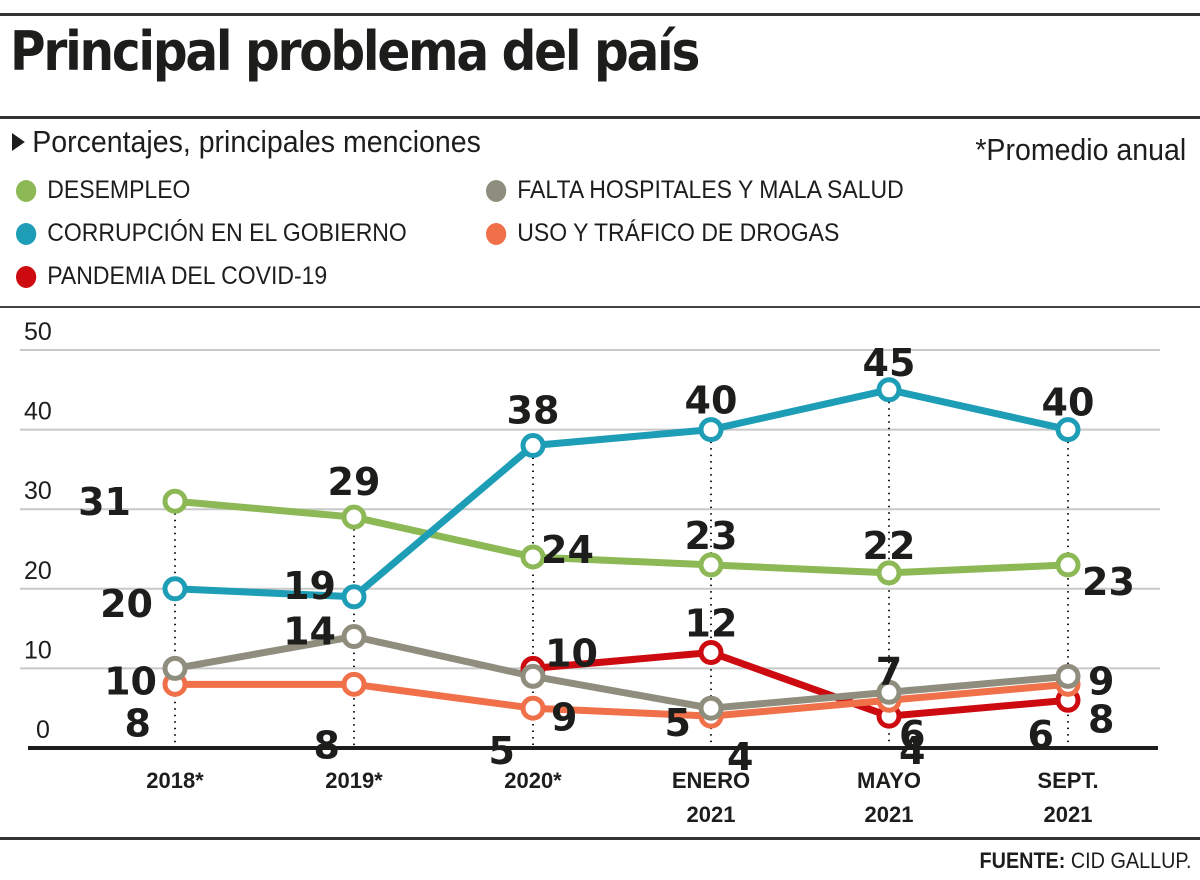 Image resolution: width=1200 pixels, height=880 pixels. I want to click on data-label: 38, so click(533, 411).